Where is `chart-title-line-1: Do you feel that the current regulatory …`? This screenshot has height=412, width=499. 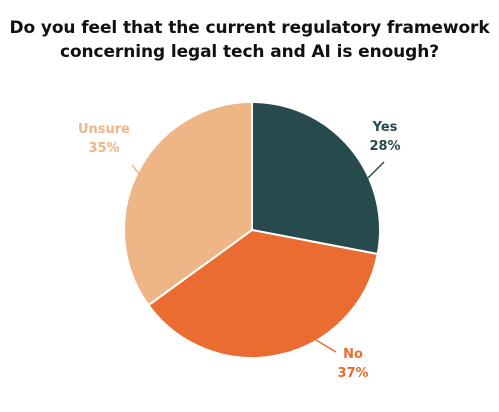
chart-title-line-1: Do you feel that the current regulatory … is located at coordinates (249, 28).